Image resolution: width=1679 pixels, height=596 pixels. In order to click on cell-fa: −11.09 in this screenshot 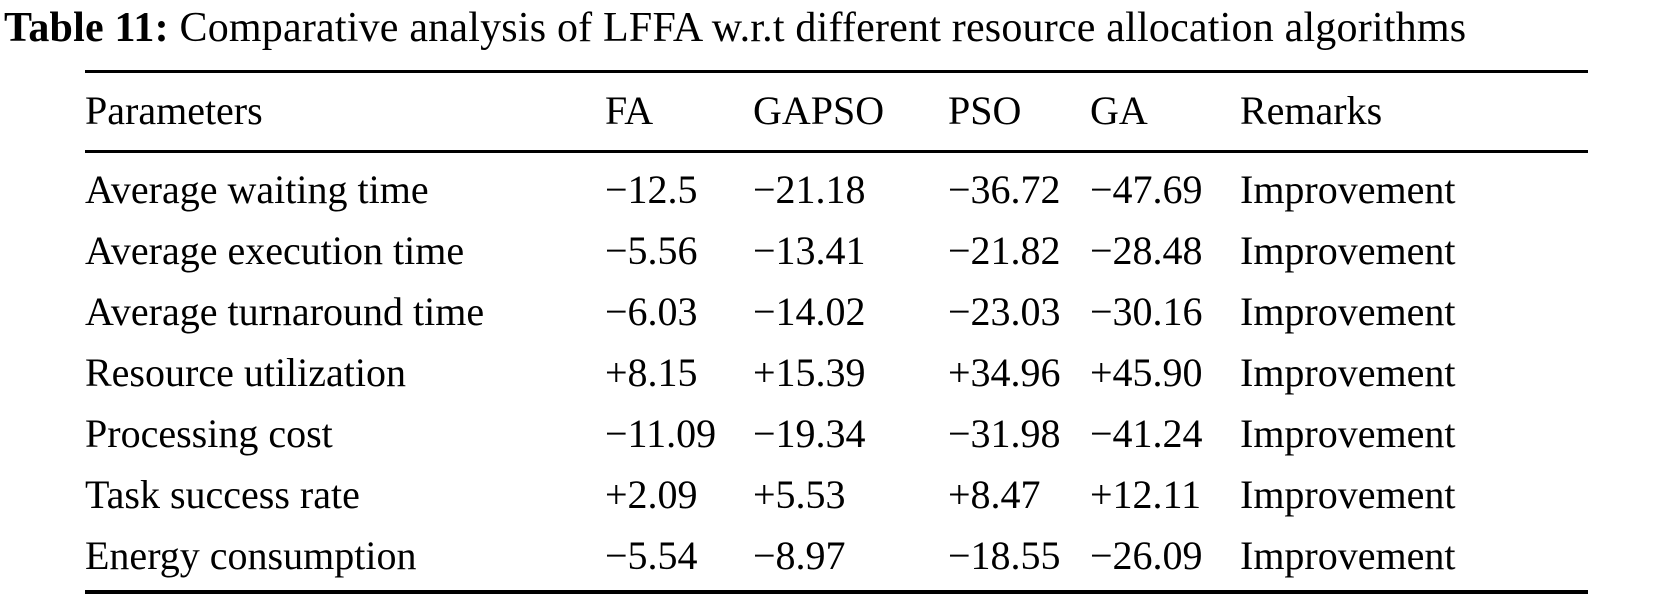, I will do `click(661, 433)`.